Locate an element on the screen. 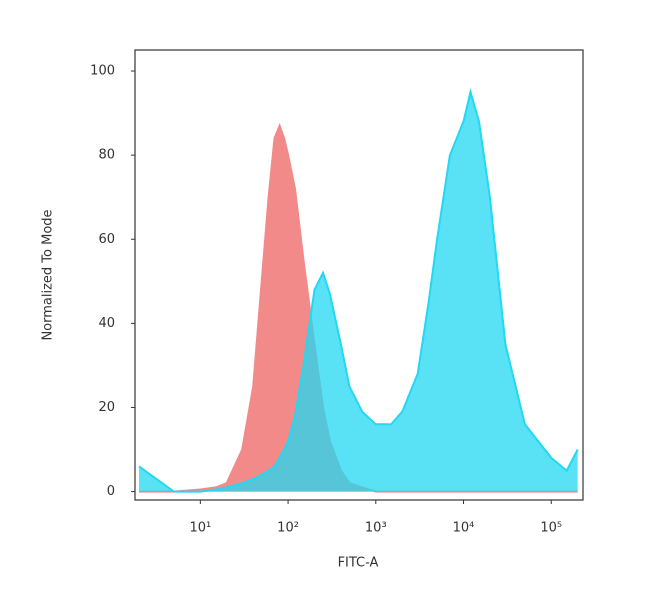 The image size is (650, 605). y-tick-label: 60 is located at coordinates (106, 239).